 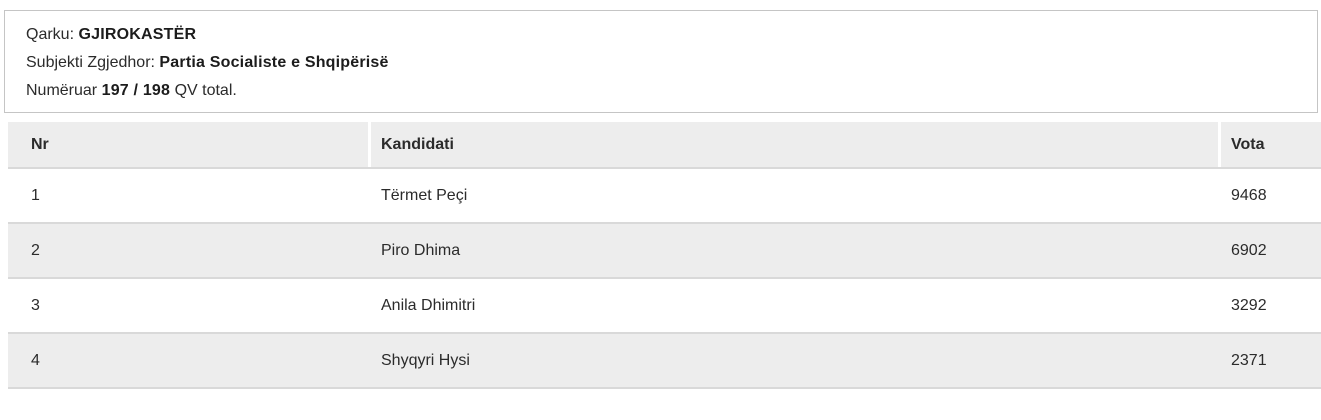 What do you see at coordinates (664, 194) in the screenshot?
I see `table-row: 1 Tërmet Peçi 9468` at bounding box center [664, 194].